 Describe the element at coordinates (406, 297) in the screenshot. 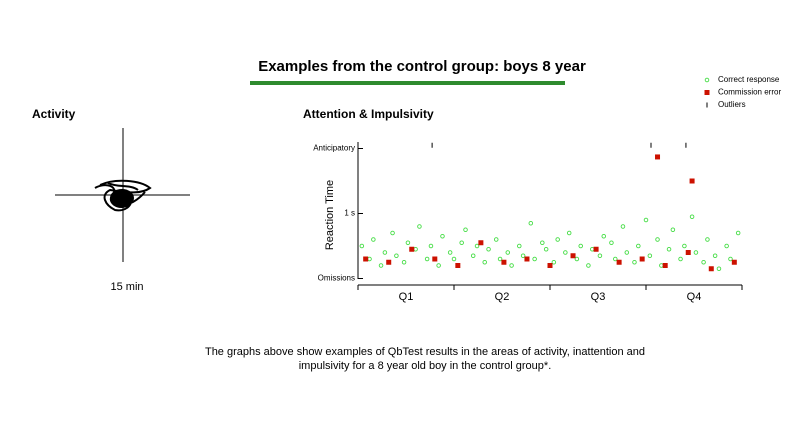

I see `x-category-label: Q1` at that location.